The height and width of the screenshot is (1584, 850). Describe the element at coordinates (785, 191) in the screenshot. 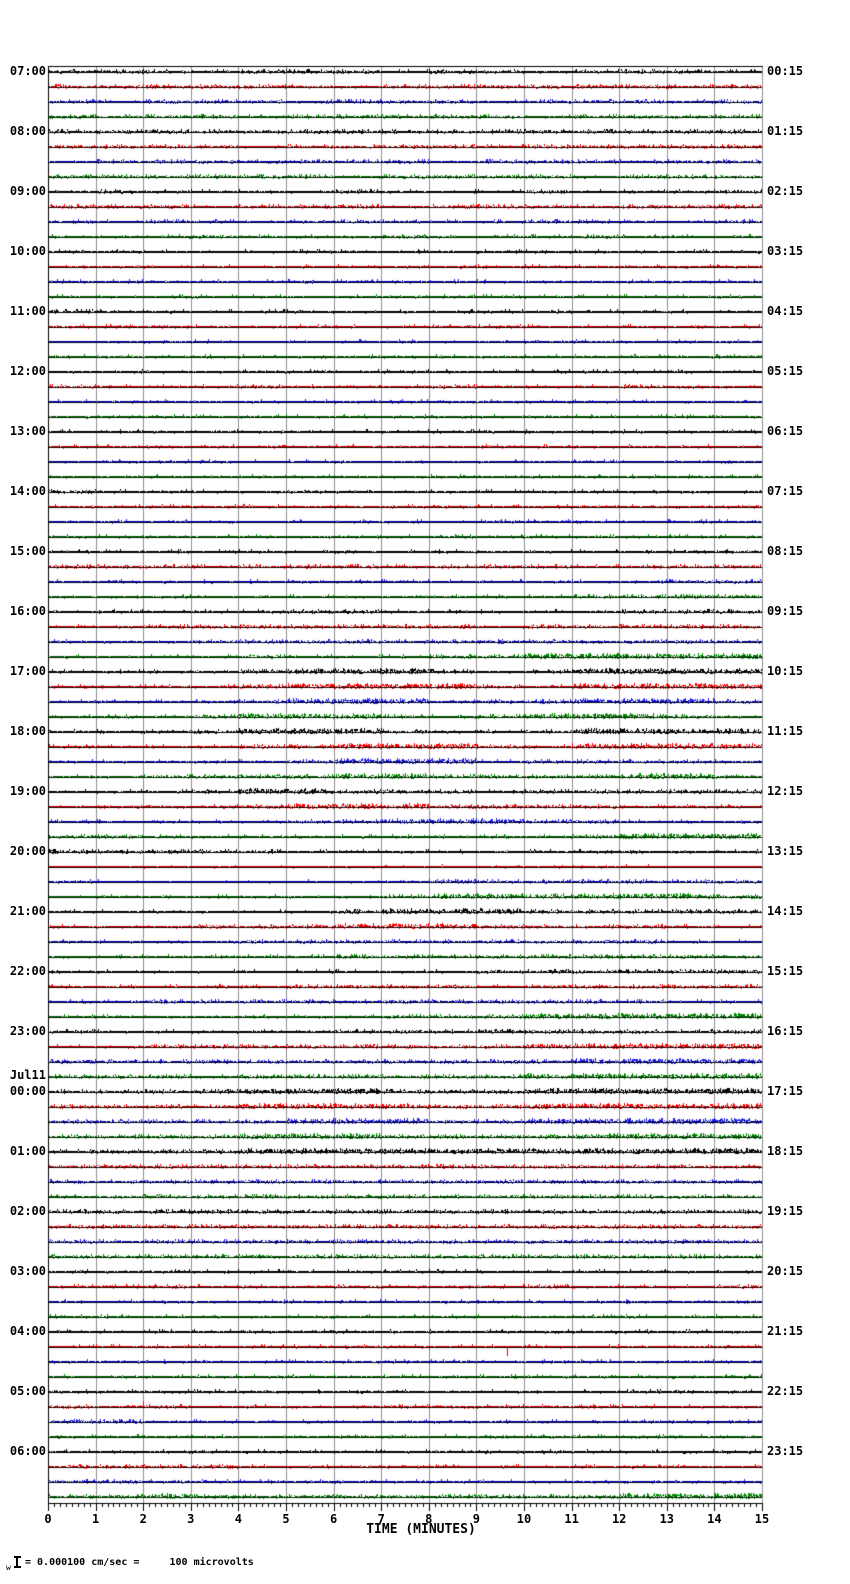

I see `pdt-hour-label: 02:15` at that location.